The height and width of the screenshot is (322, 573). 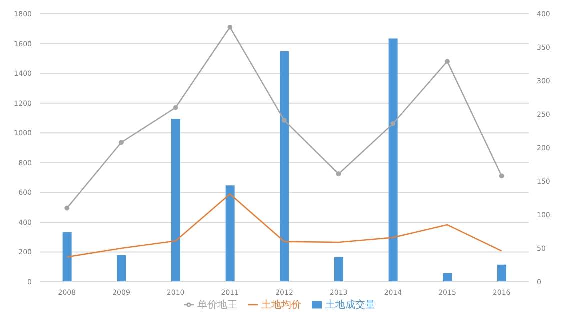 What do you see at coordinates (351, 305) in the screenshot?
I see `legend-label: 土地成交量` at bounding box center [351, 305].